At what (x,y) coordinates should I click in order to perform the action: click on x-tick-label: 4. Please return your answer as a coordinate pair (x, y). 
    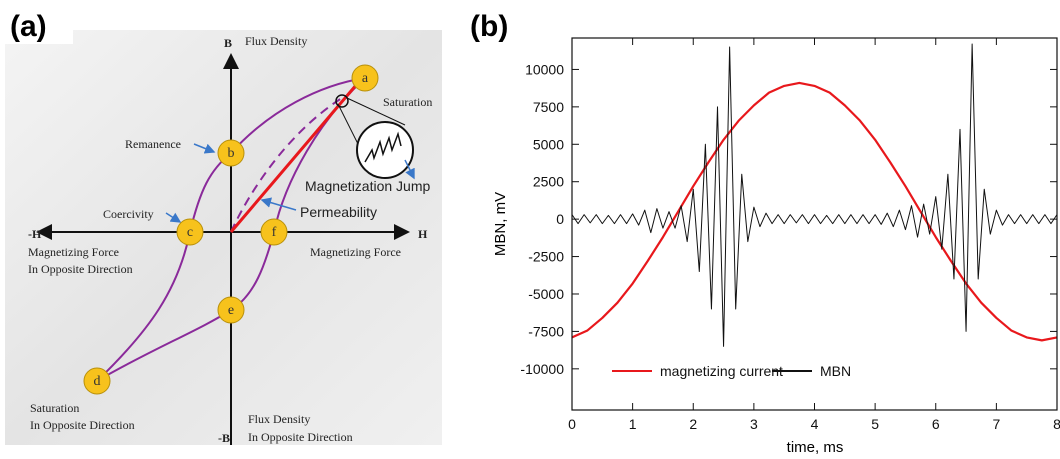
    Looking at the image, I should click on (815, 424).